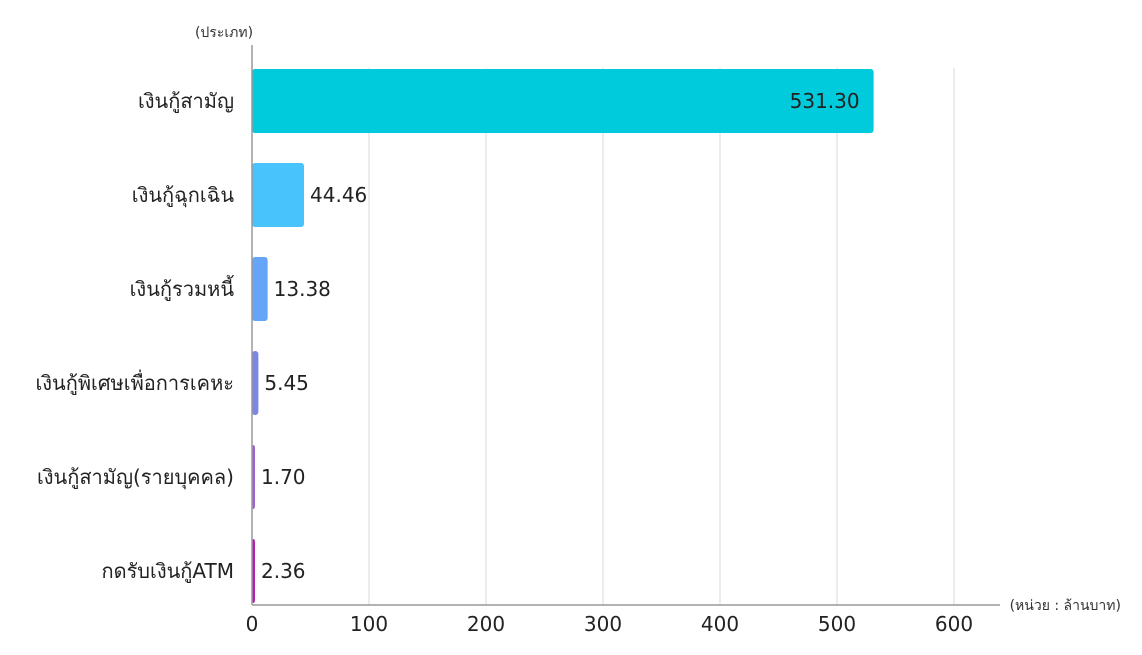  What do you see at coordinates (954, 624) in the screenshot?
I see `x-tick-label: 600` at bounding box center [954, 624].